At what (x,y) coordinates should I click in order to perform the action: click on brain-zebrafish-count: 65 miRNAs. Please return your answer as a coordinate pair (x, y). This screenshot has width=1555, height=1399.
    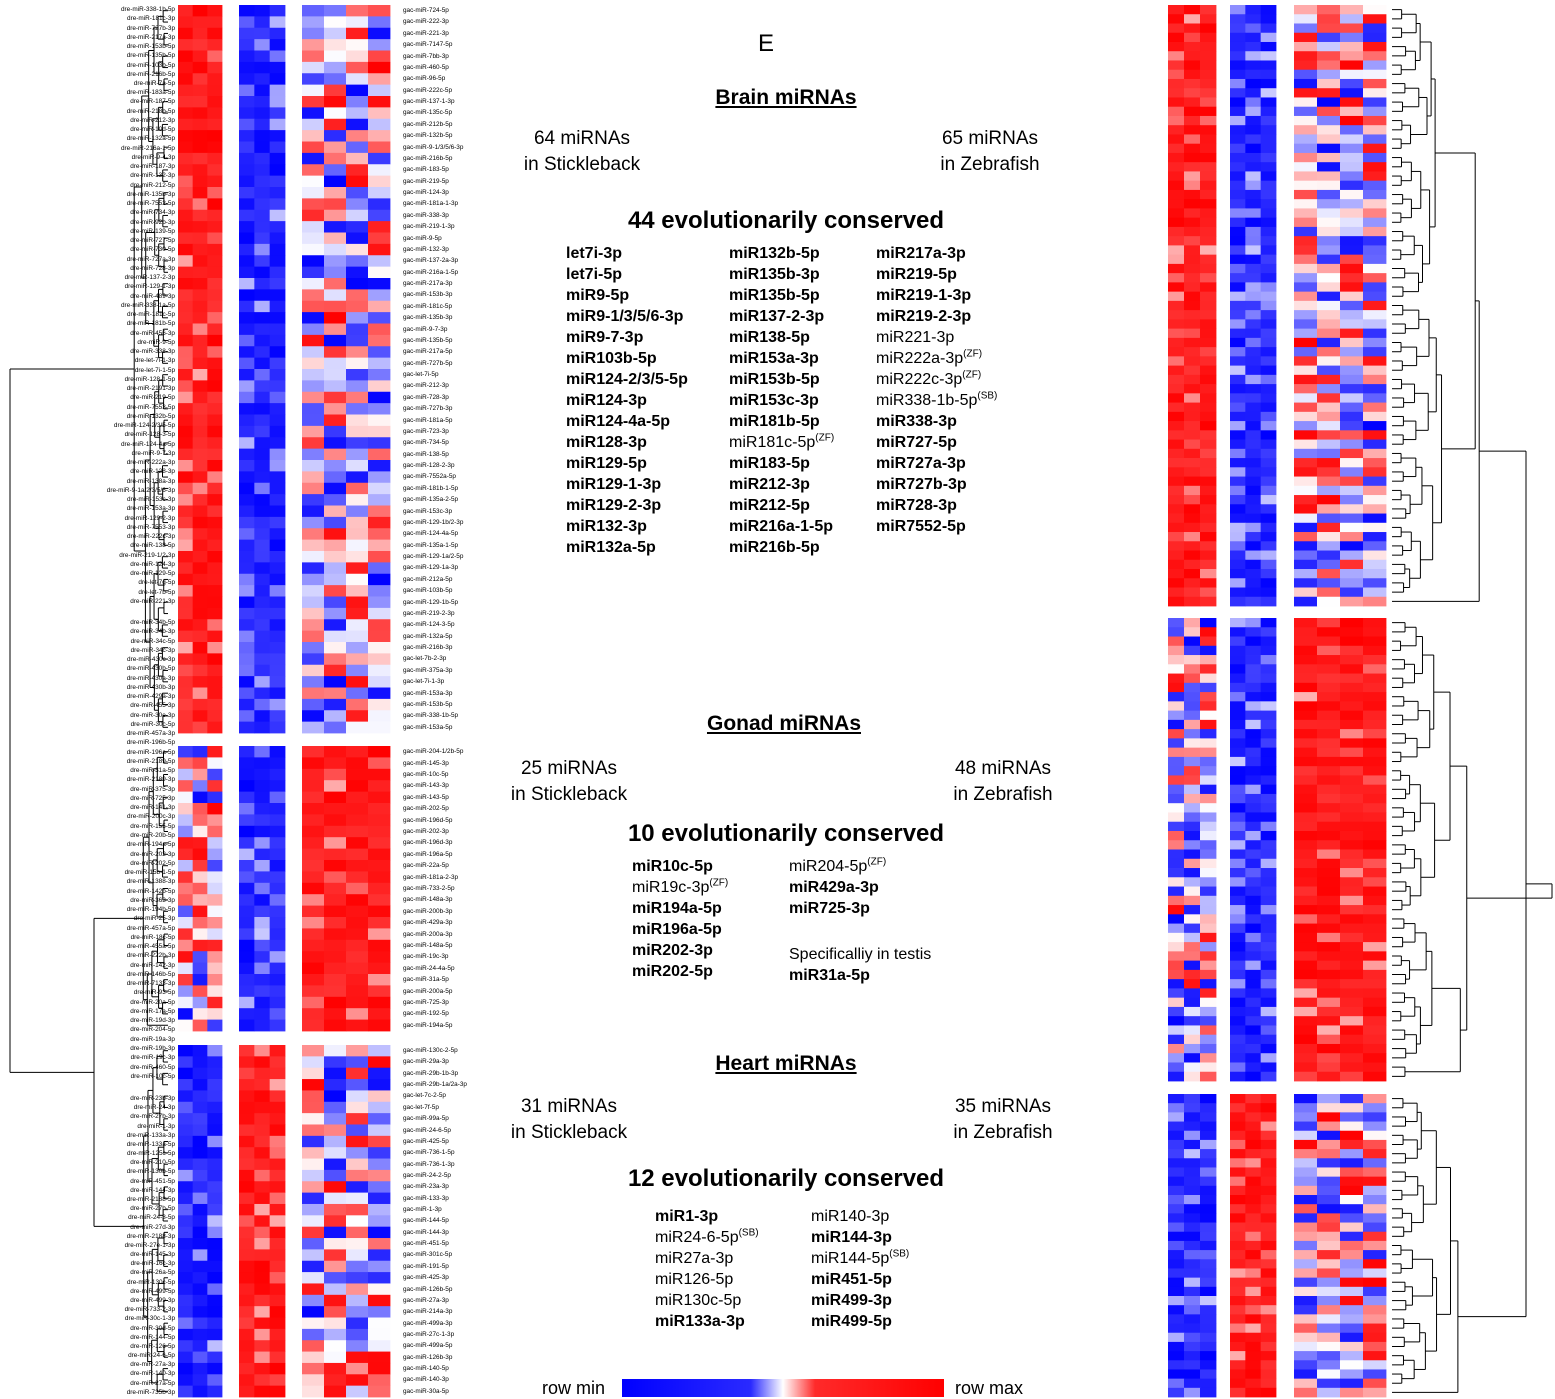
    Looking at the image, I should click on (990, 138).